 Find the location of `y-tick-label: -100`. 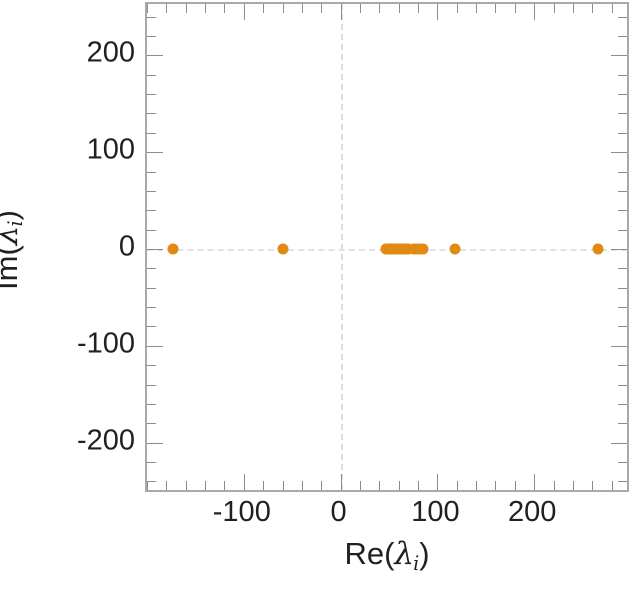

y-tick-label: -100 is located at coordinates (105, 343).